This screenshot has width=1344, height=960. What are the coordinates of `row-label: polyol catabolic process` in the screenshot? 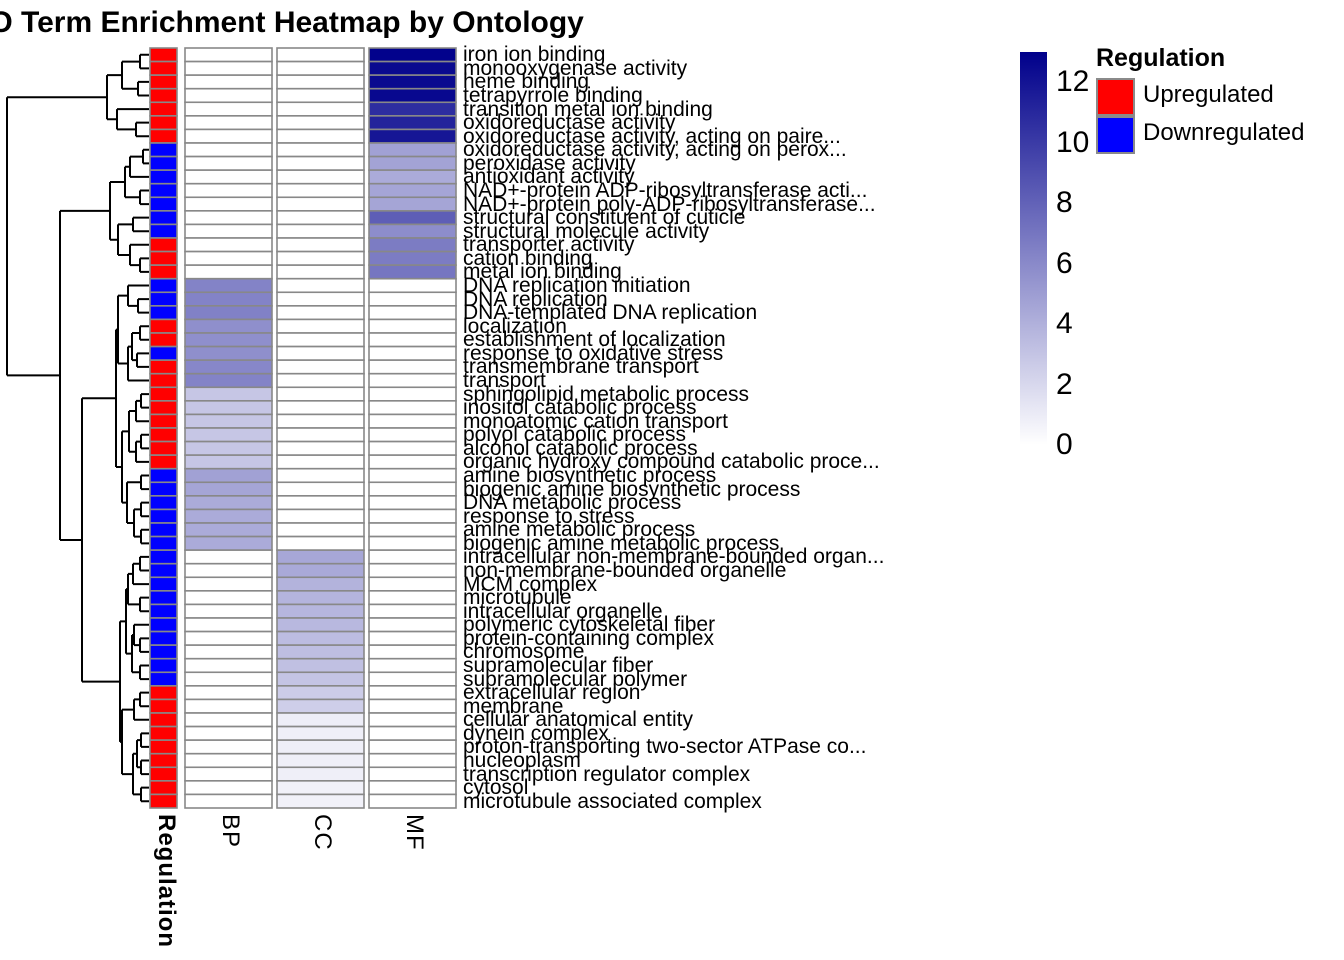 It's located at (574, 435).